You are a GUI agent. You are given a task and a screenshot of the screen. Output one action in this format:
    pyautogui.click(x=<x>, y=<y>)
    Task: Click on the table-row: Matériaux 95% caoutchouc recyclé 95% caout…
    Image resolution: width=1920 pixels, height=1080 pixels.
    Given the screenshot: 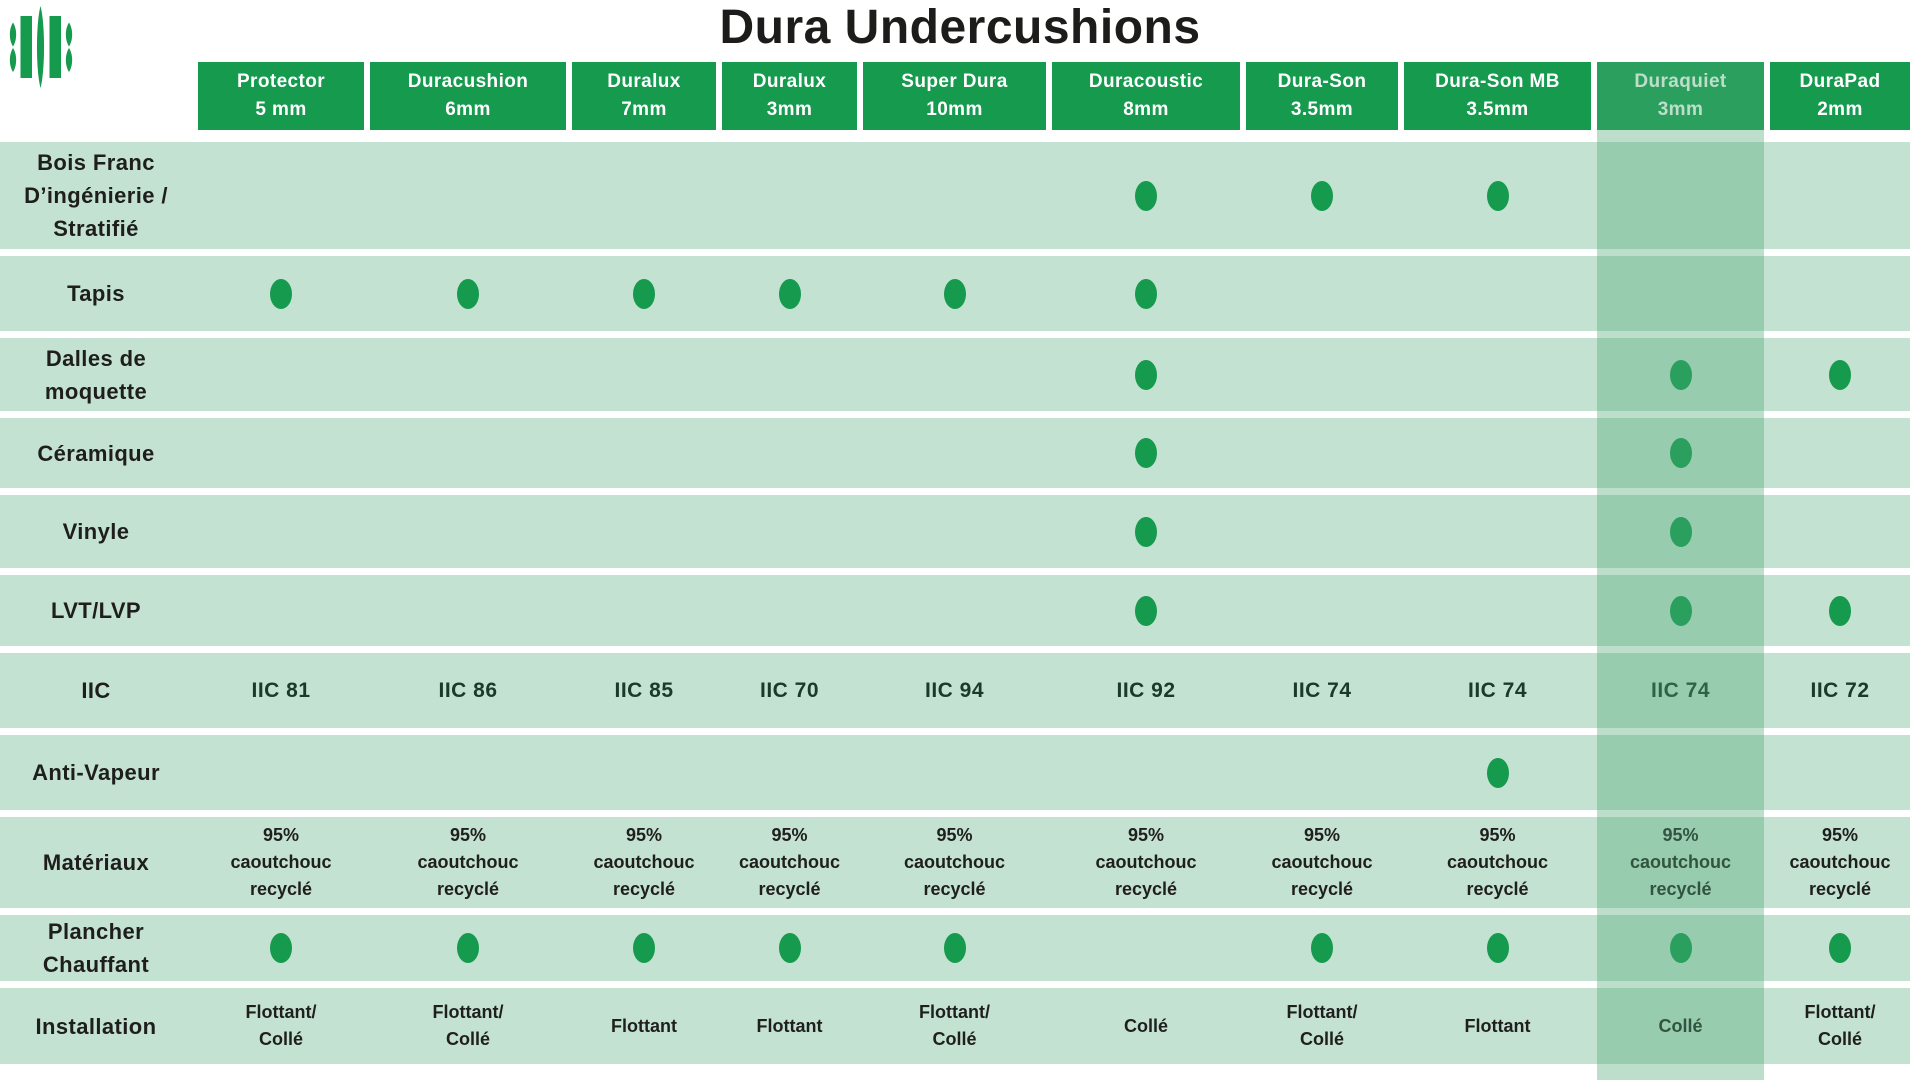 What is the action you would take?
    pyautogui.click(x=955, y=862)
    